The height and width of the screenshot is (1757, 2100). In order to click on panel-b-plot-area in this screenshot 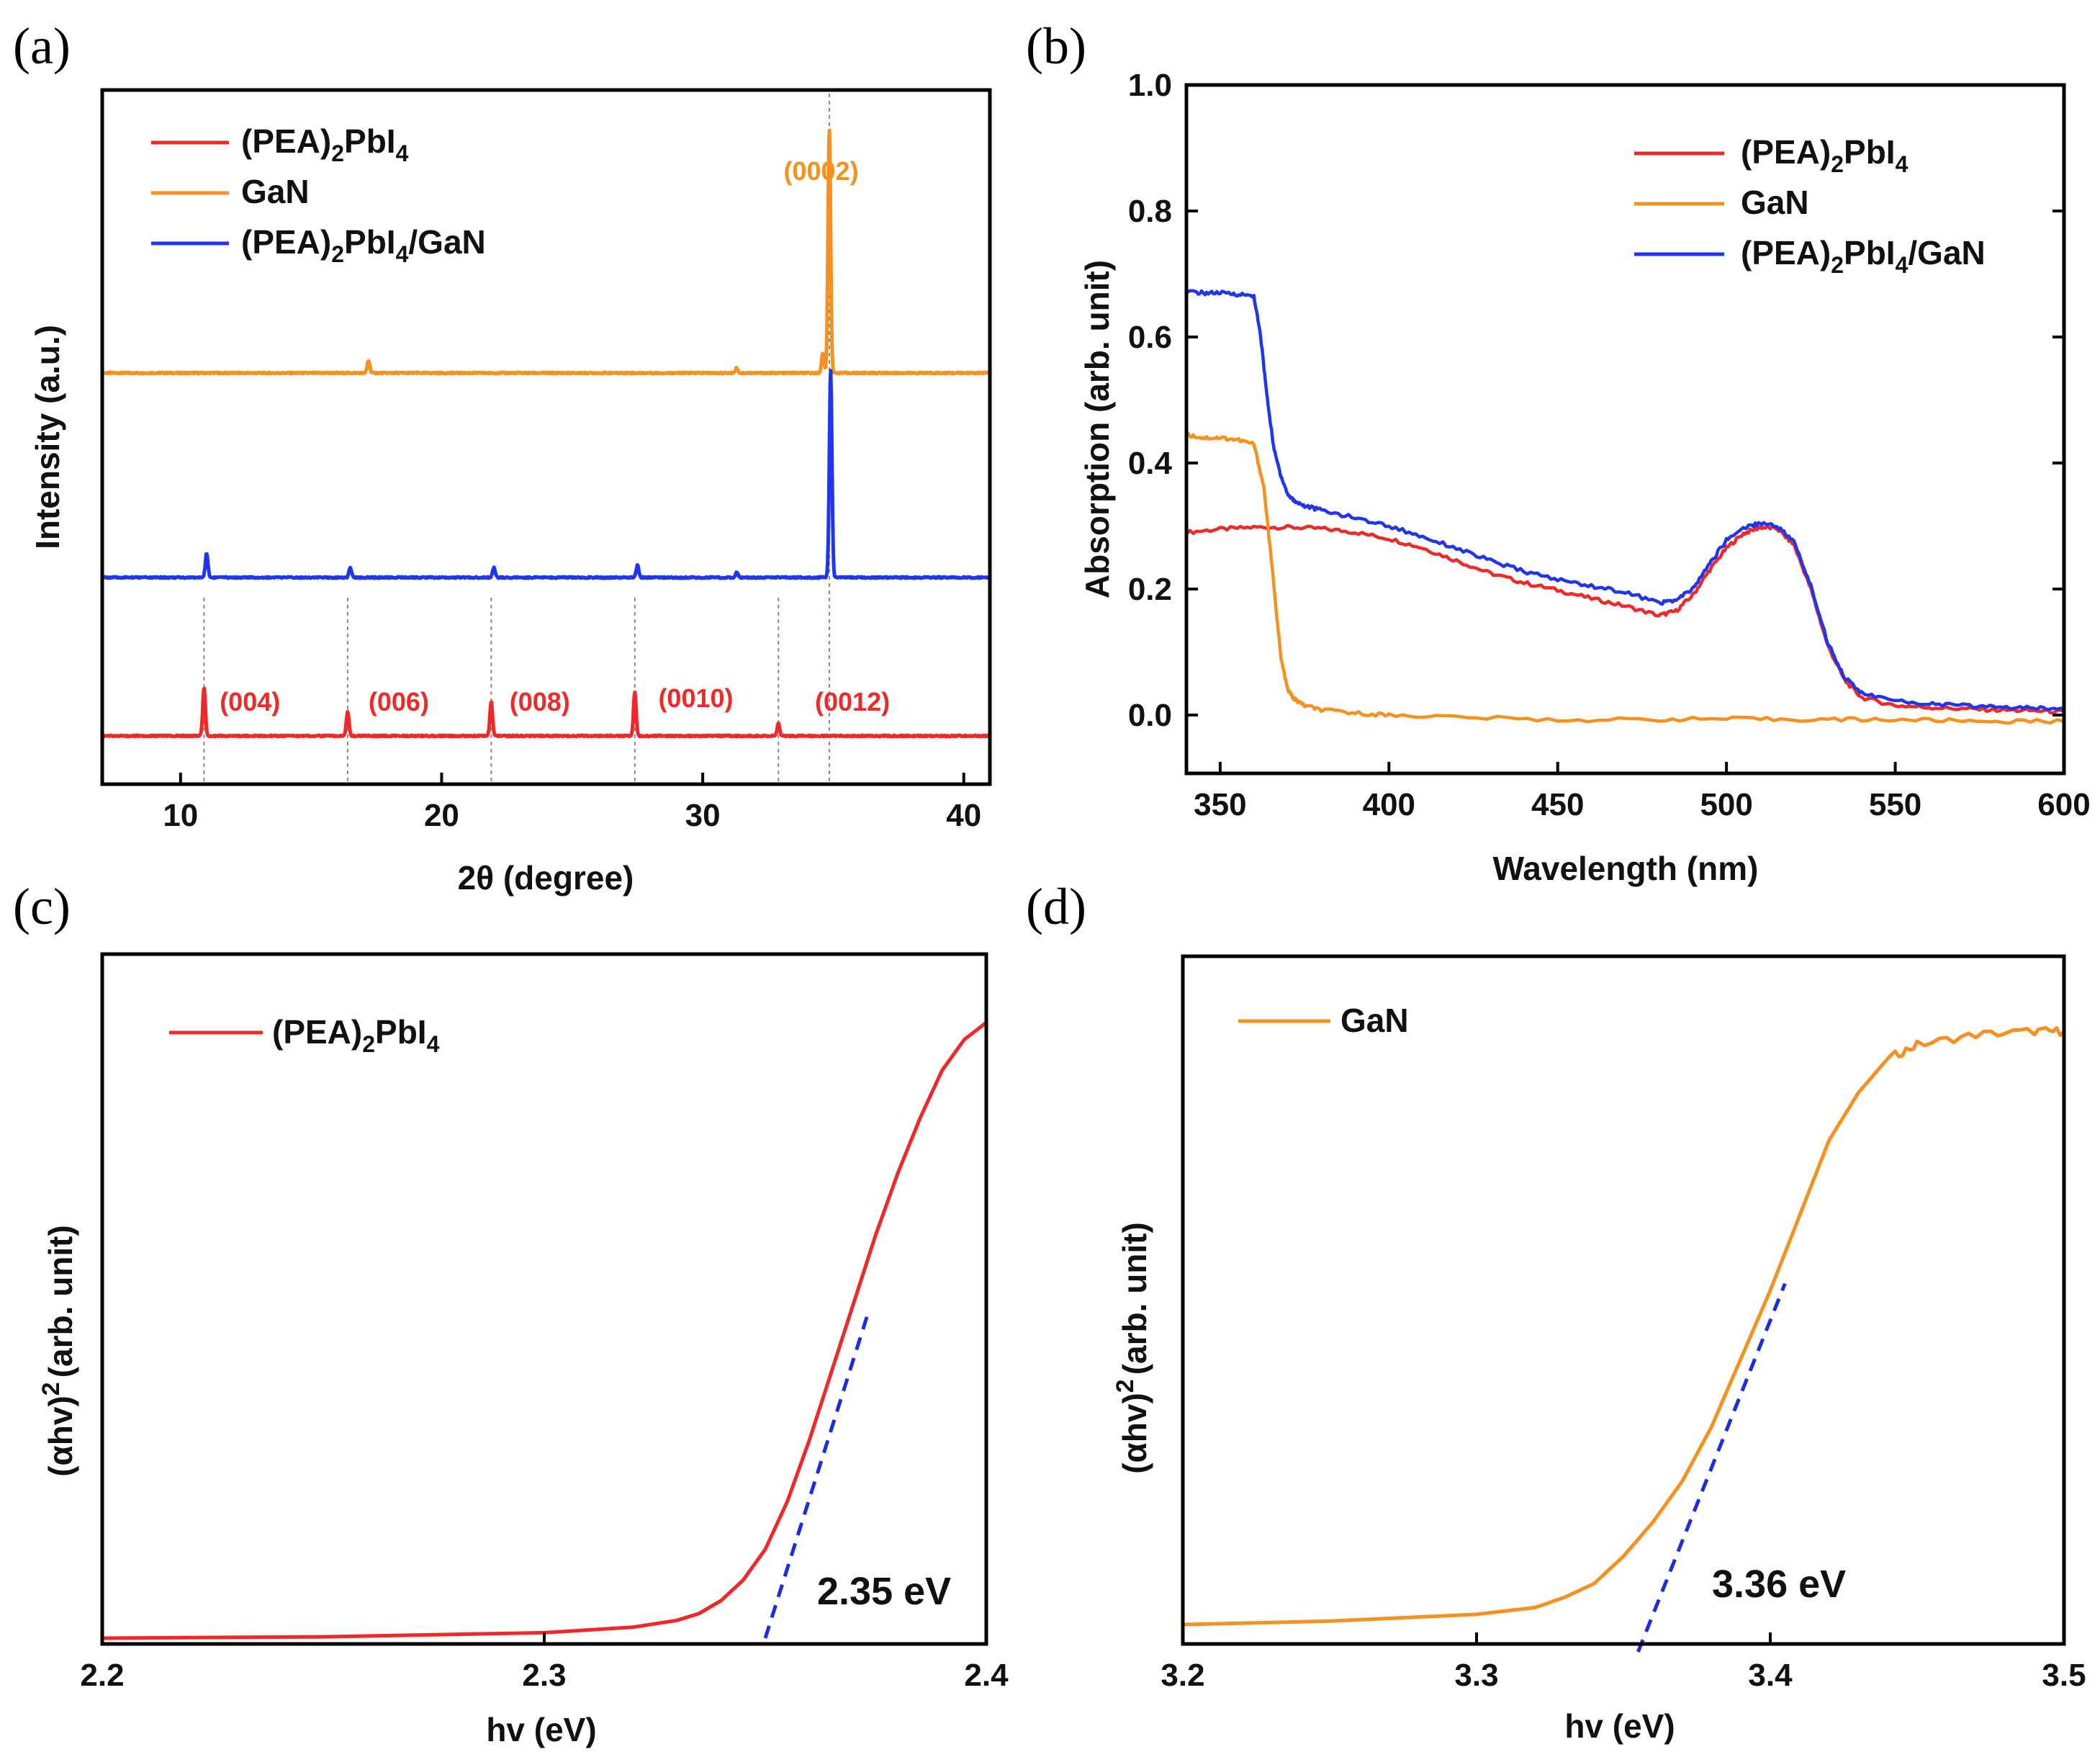, I will do `click(1624, 507)`.